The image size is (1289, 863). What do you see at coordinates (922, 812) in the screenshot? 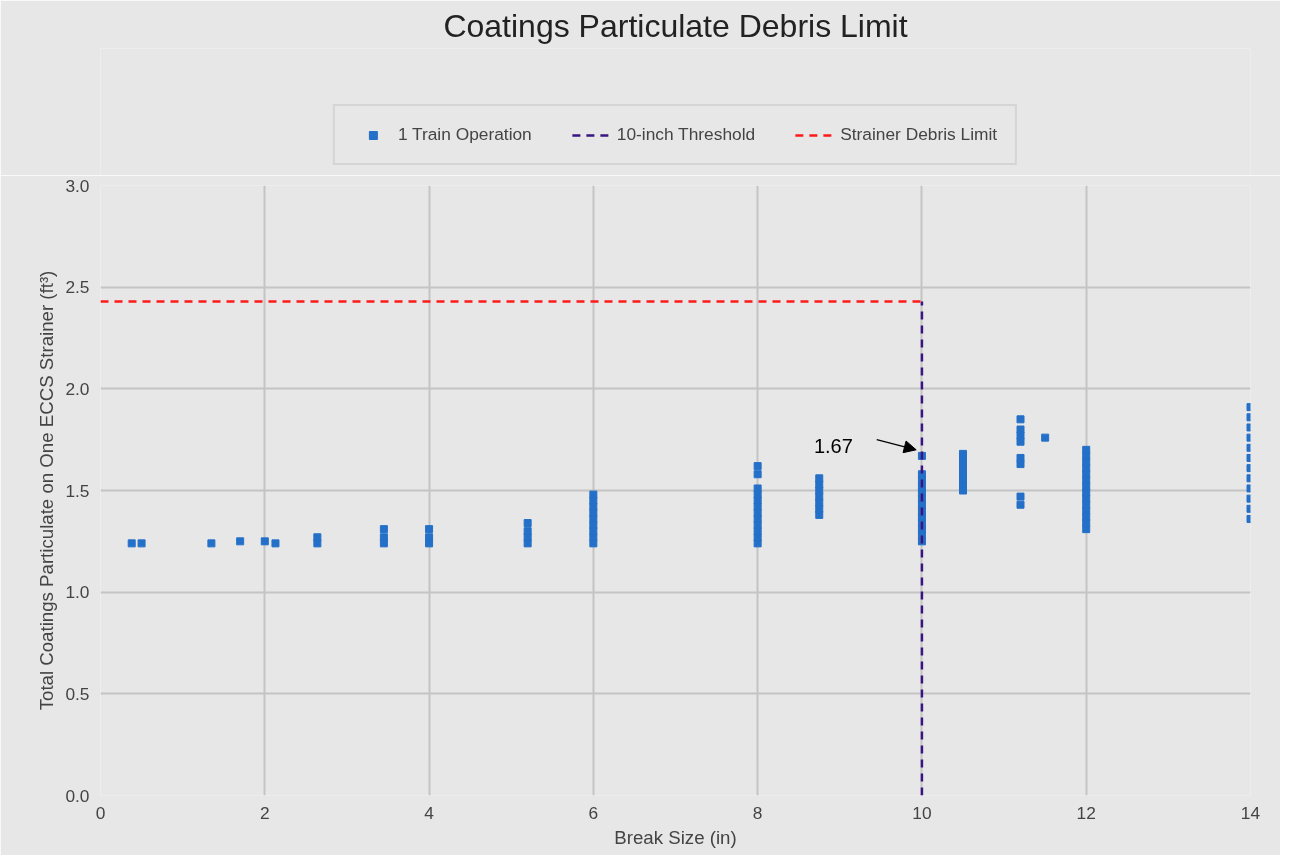
I see `x-tick-label: 10` at bounding box center [922, 812].